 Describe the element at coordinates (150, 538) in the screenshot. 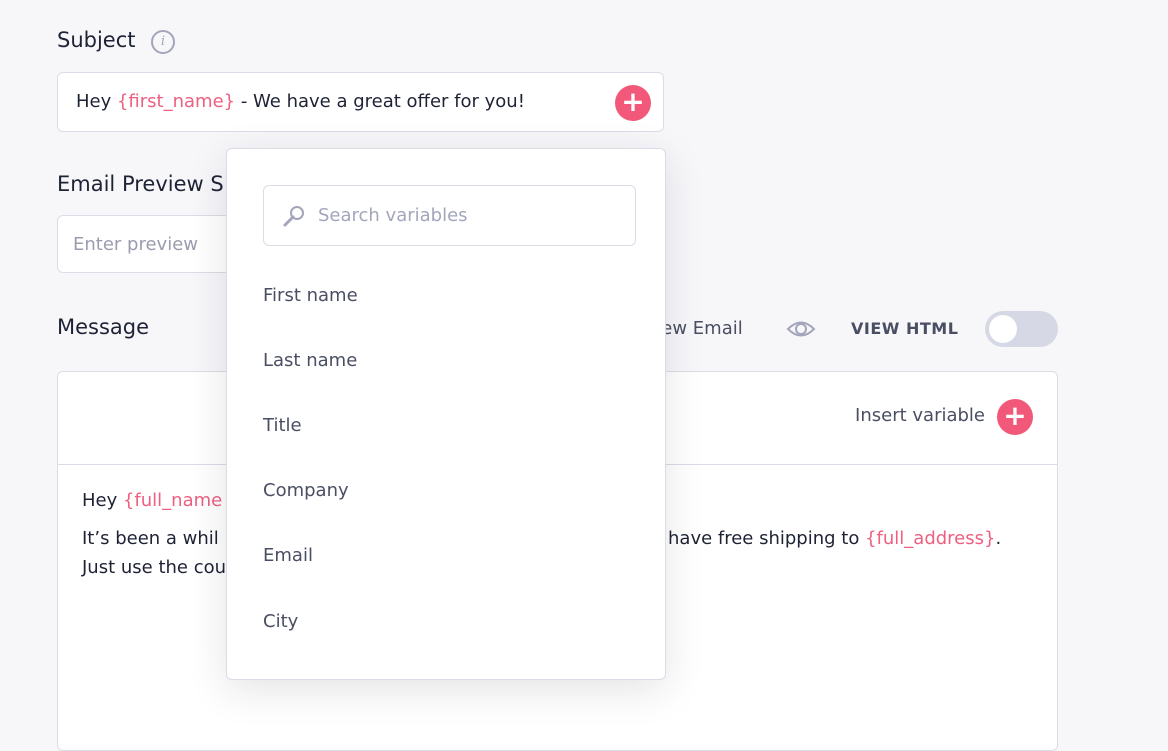

I see `body-line-2-start: It’s been a whil` at that location.